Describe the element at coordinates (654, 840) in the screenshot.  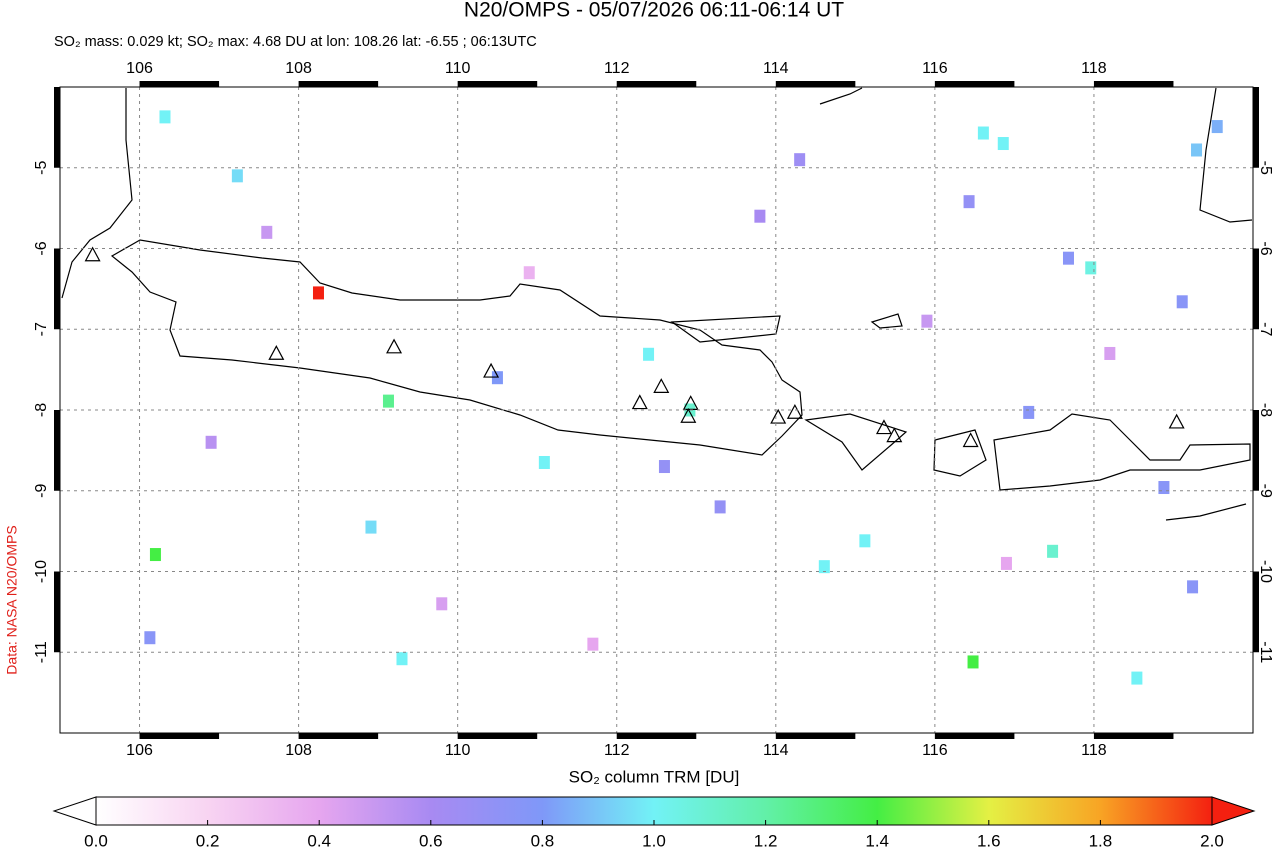
I see `colorbar-tick-label: 1.0` at that location.